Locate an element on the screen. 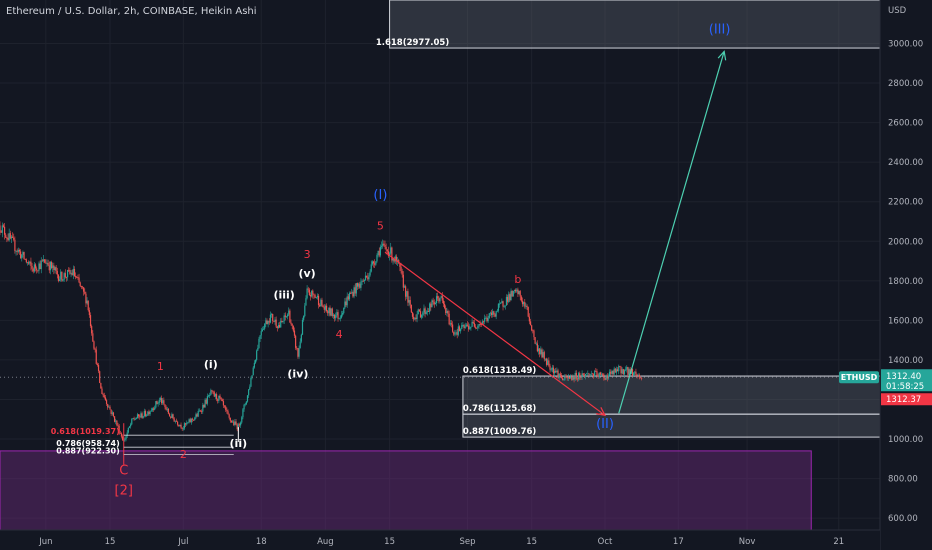 The height and width of the screenshot is (550, 932). wave-label: (i) is located at coordinates (211, 364).